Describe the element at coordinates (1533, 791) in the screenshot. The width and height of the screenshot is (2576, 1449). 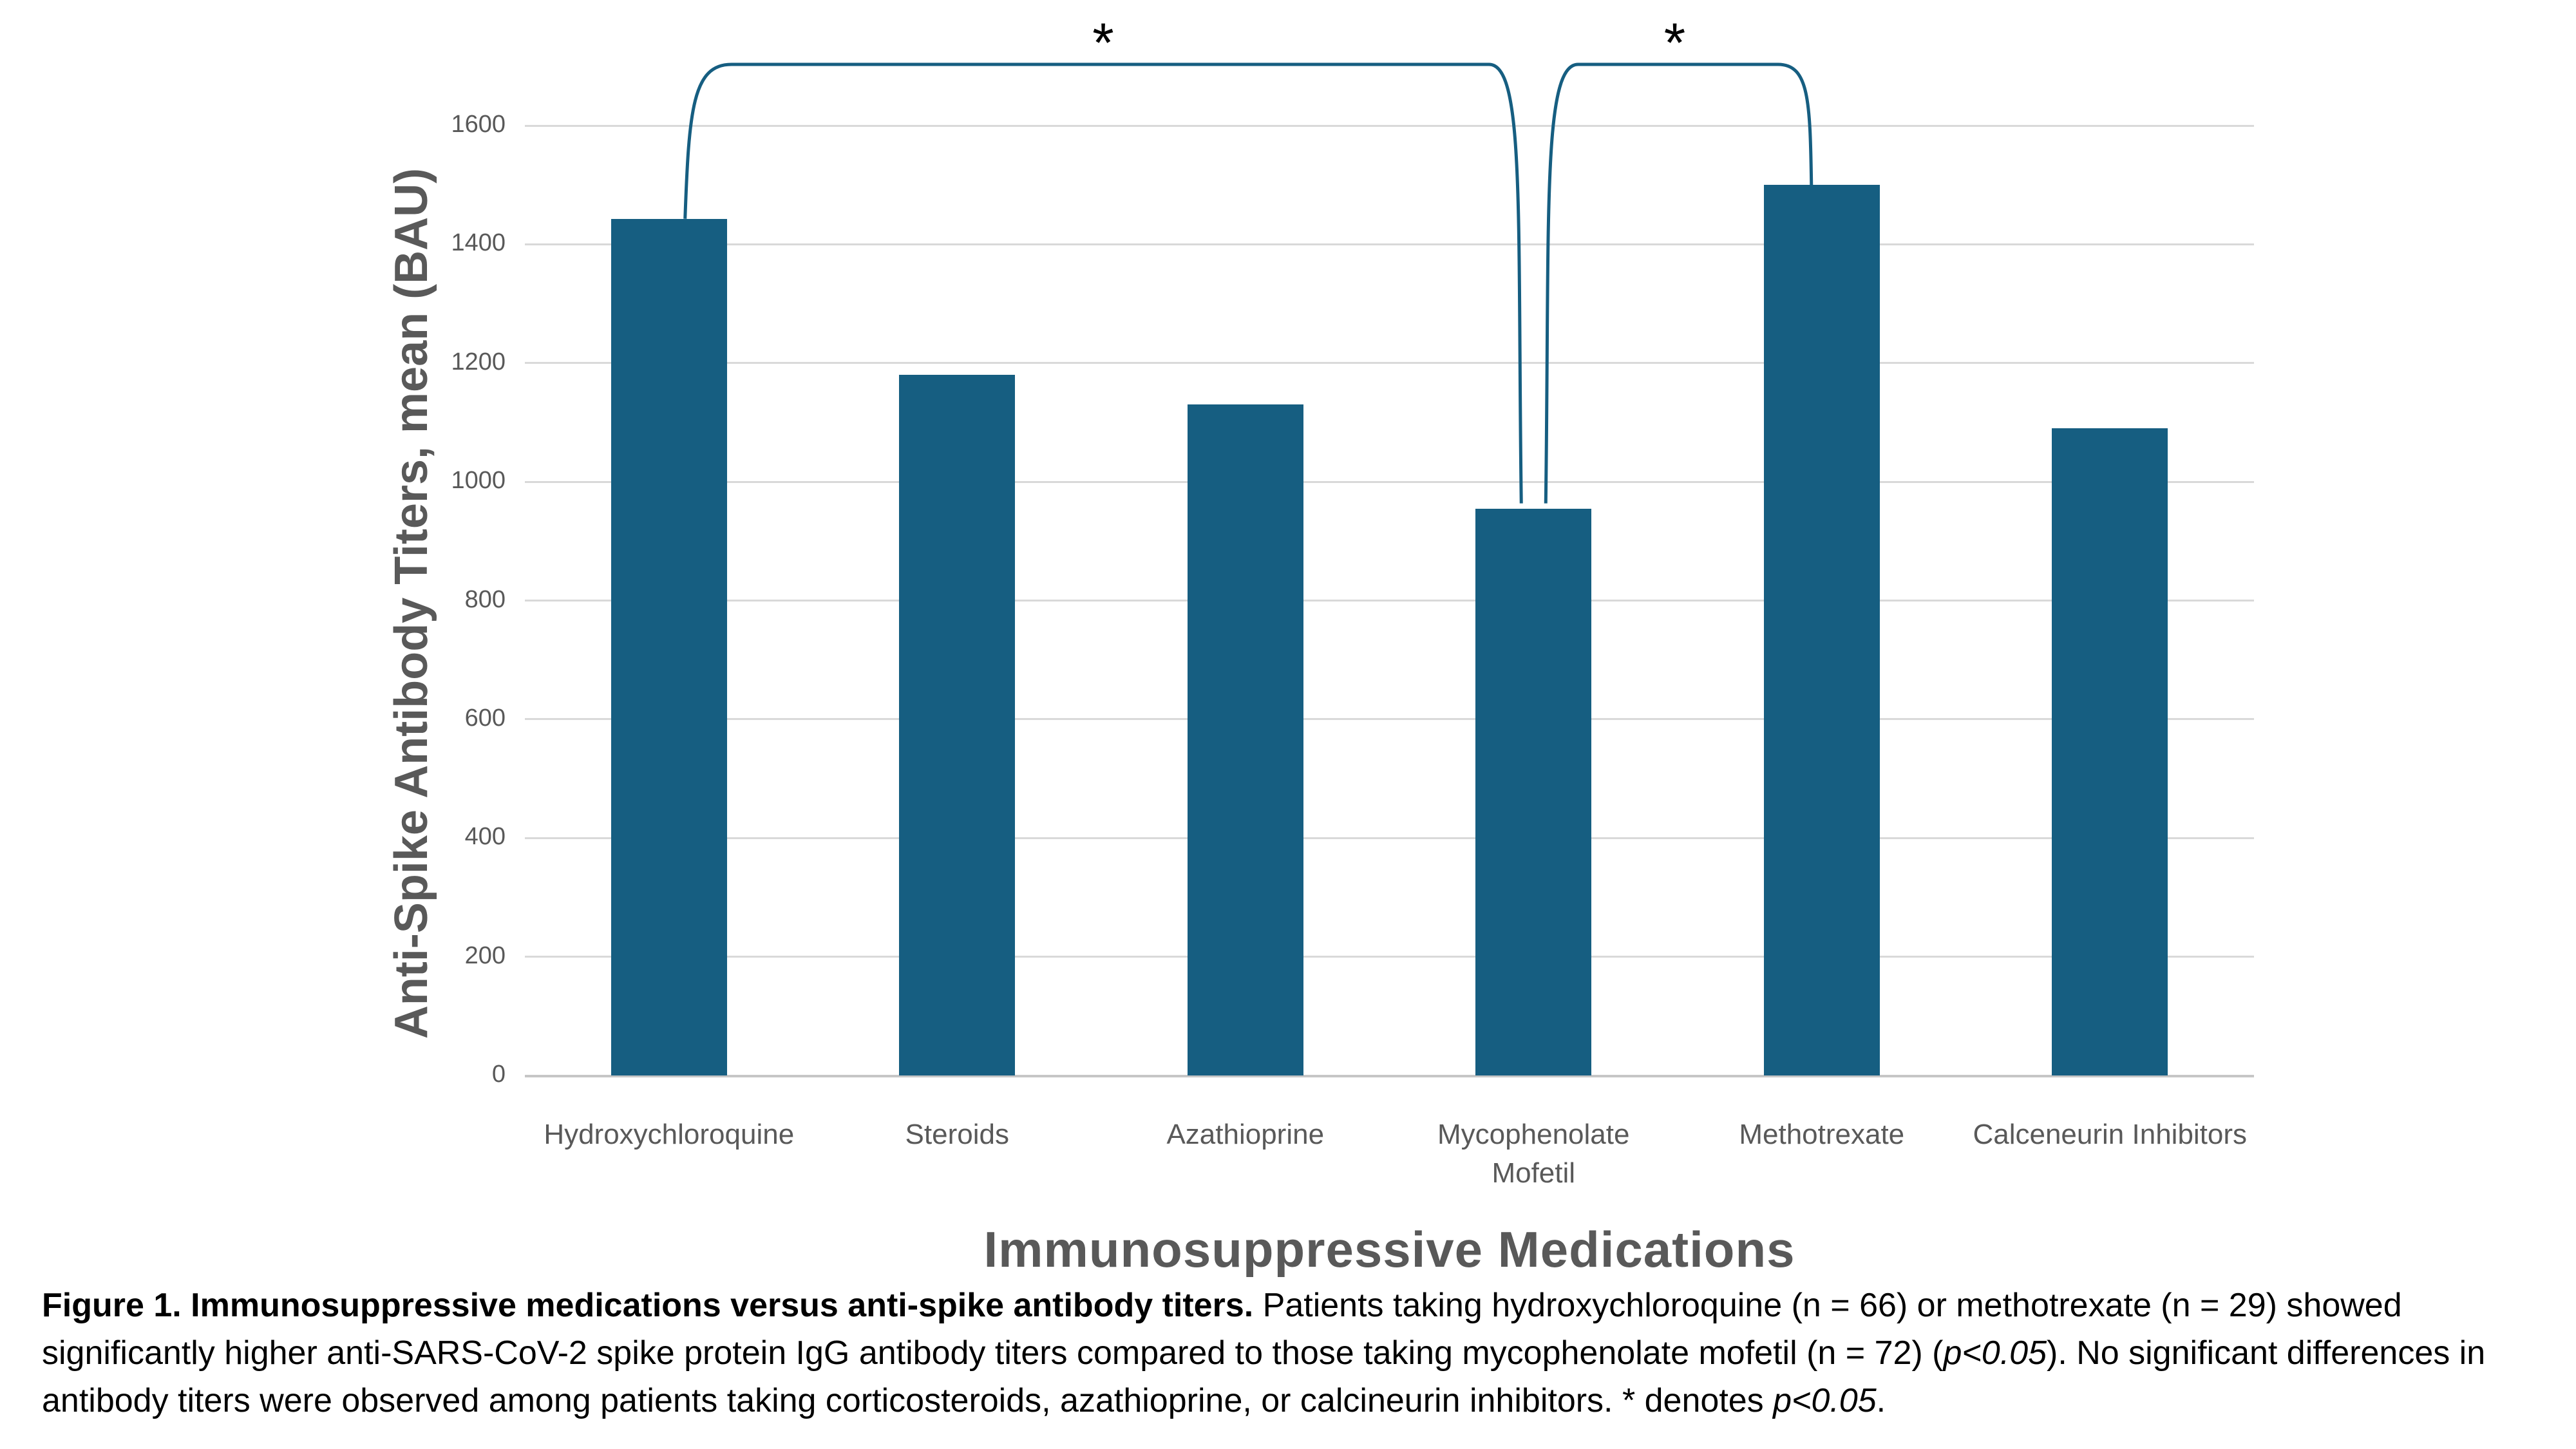
I see `bar-mycophenolate-mofetil` at that location.